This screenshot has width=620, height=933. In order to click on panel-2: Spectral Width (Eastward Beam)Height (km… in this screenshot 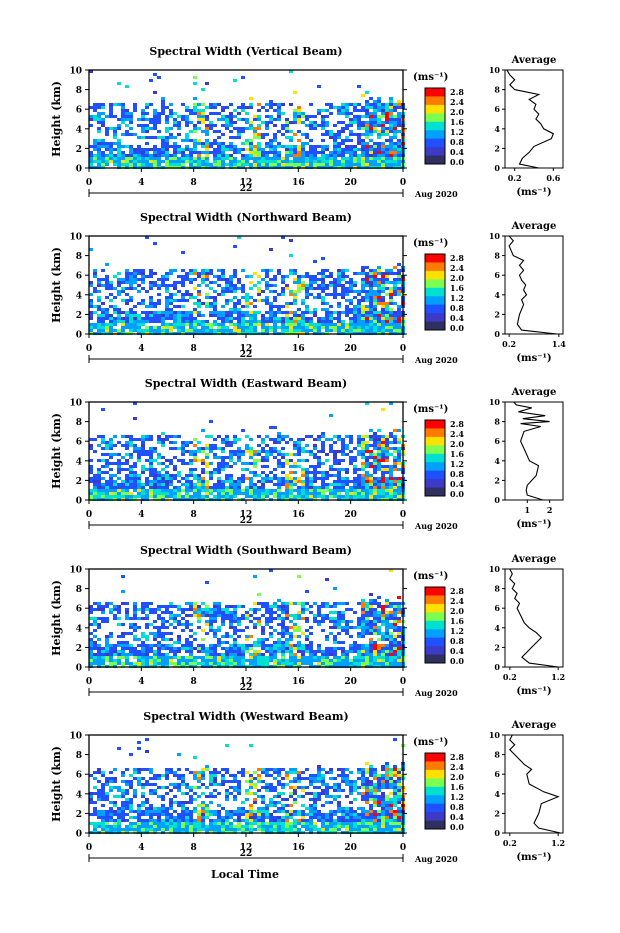, I will do `click(306, 454)`.